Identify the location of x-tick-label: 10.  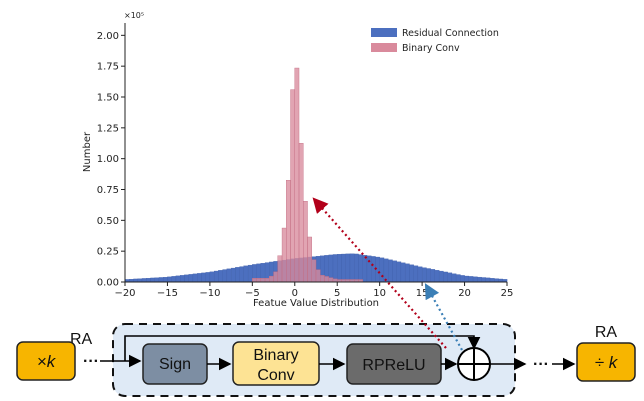
(379, 293).